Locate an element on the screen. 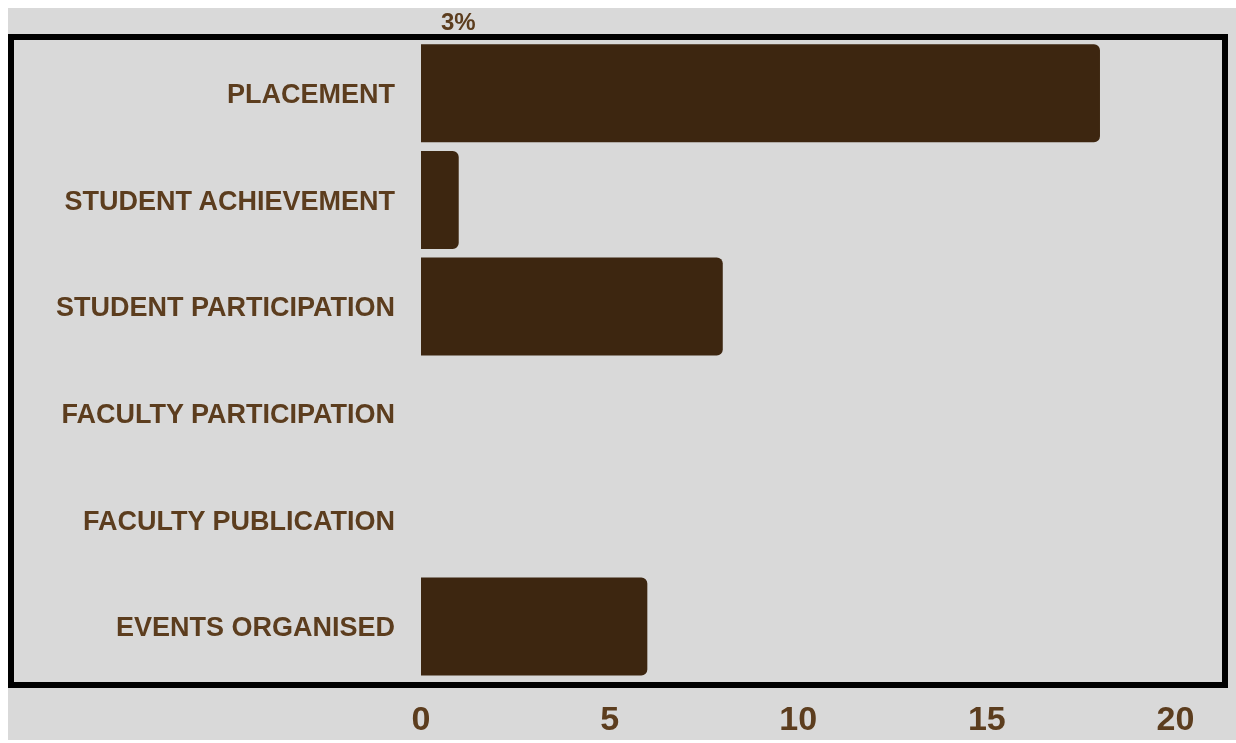 The width and height of the screenshot is (1236, 743). x-tick-label: 10 is located at coordinates (798, 718).